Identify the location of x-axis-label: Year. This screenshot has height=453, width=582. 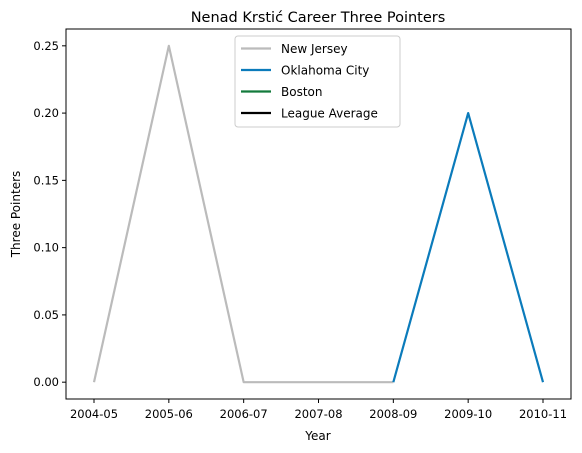
(317, 436).